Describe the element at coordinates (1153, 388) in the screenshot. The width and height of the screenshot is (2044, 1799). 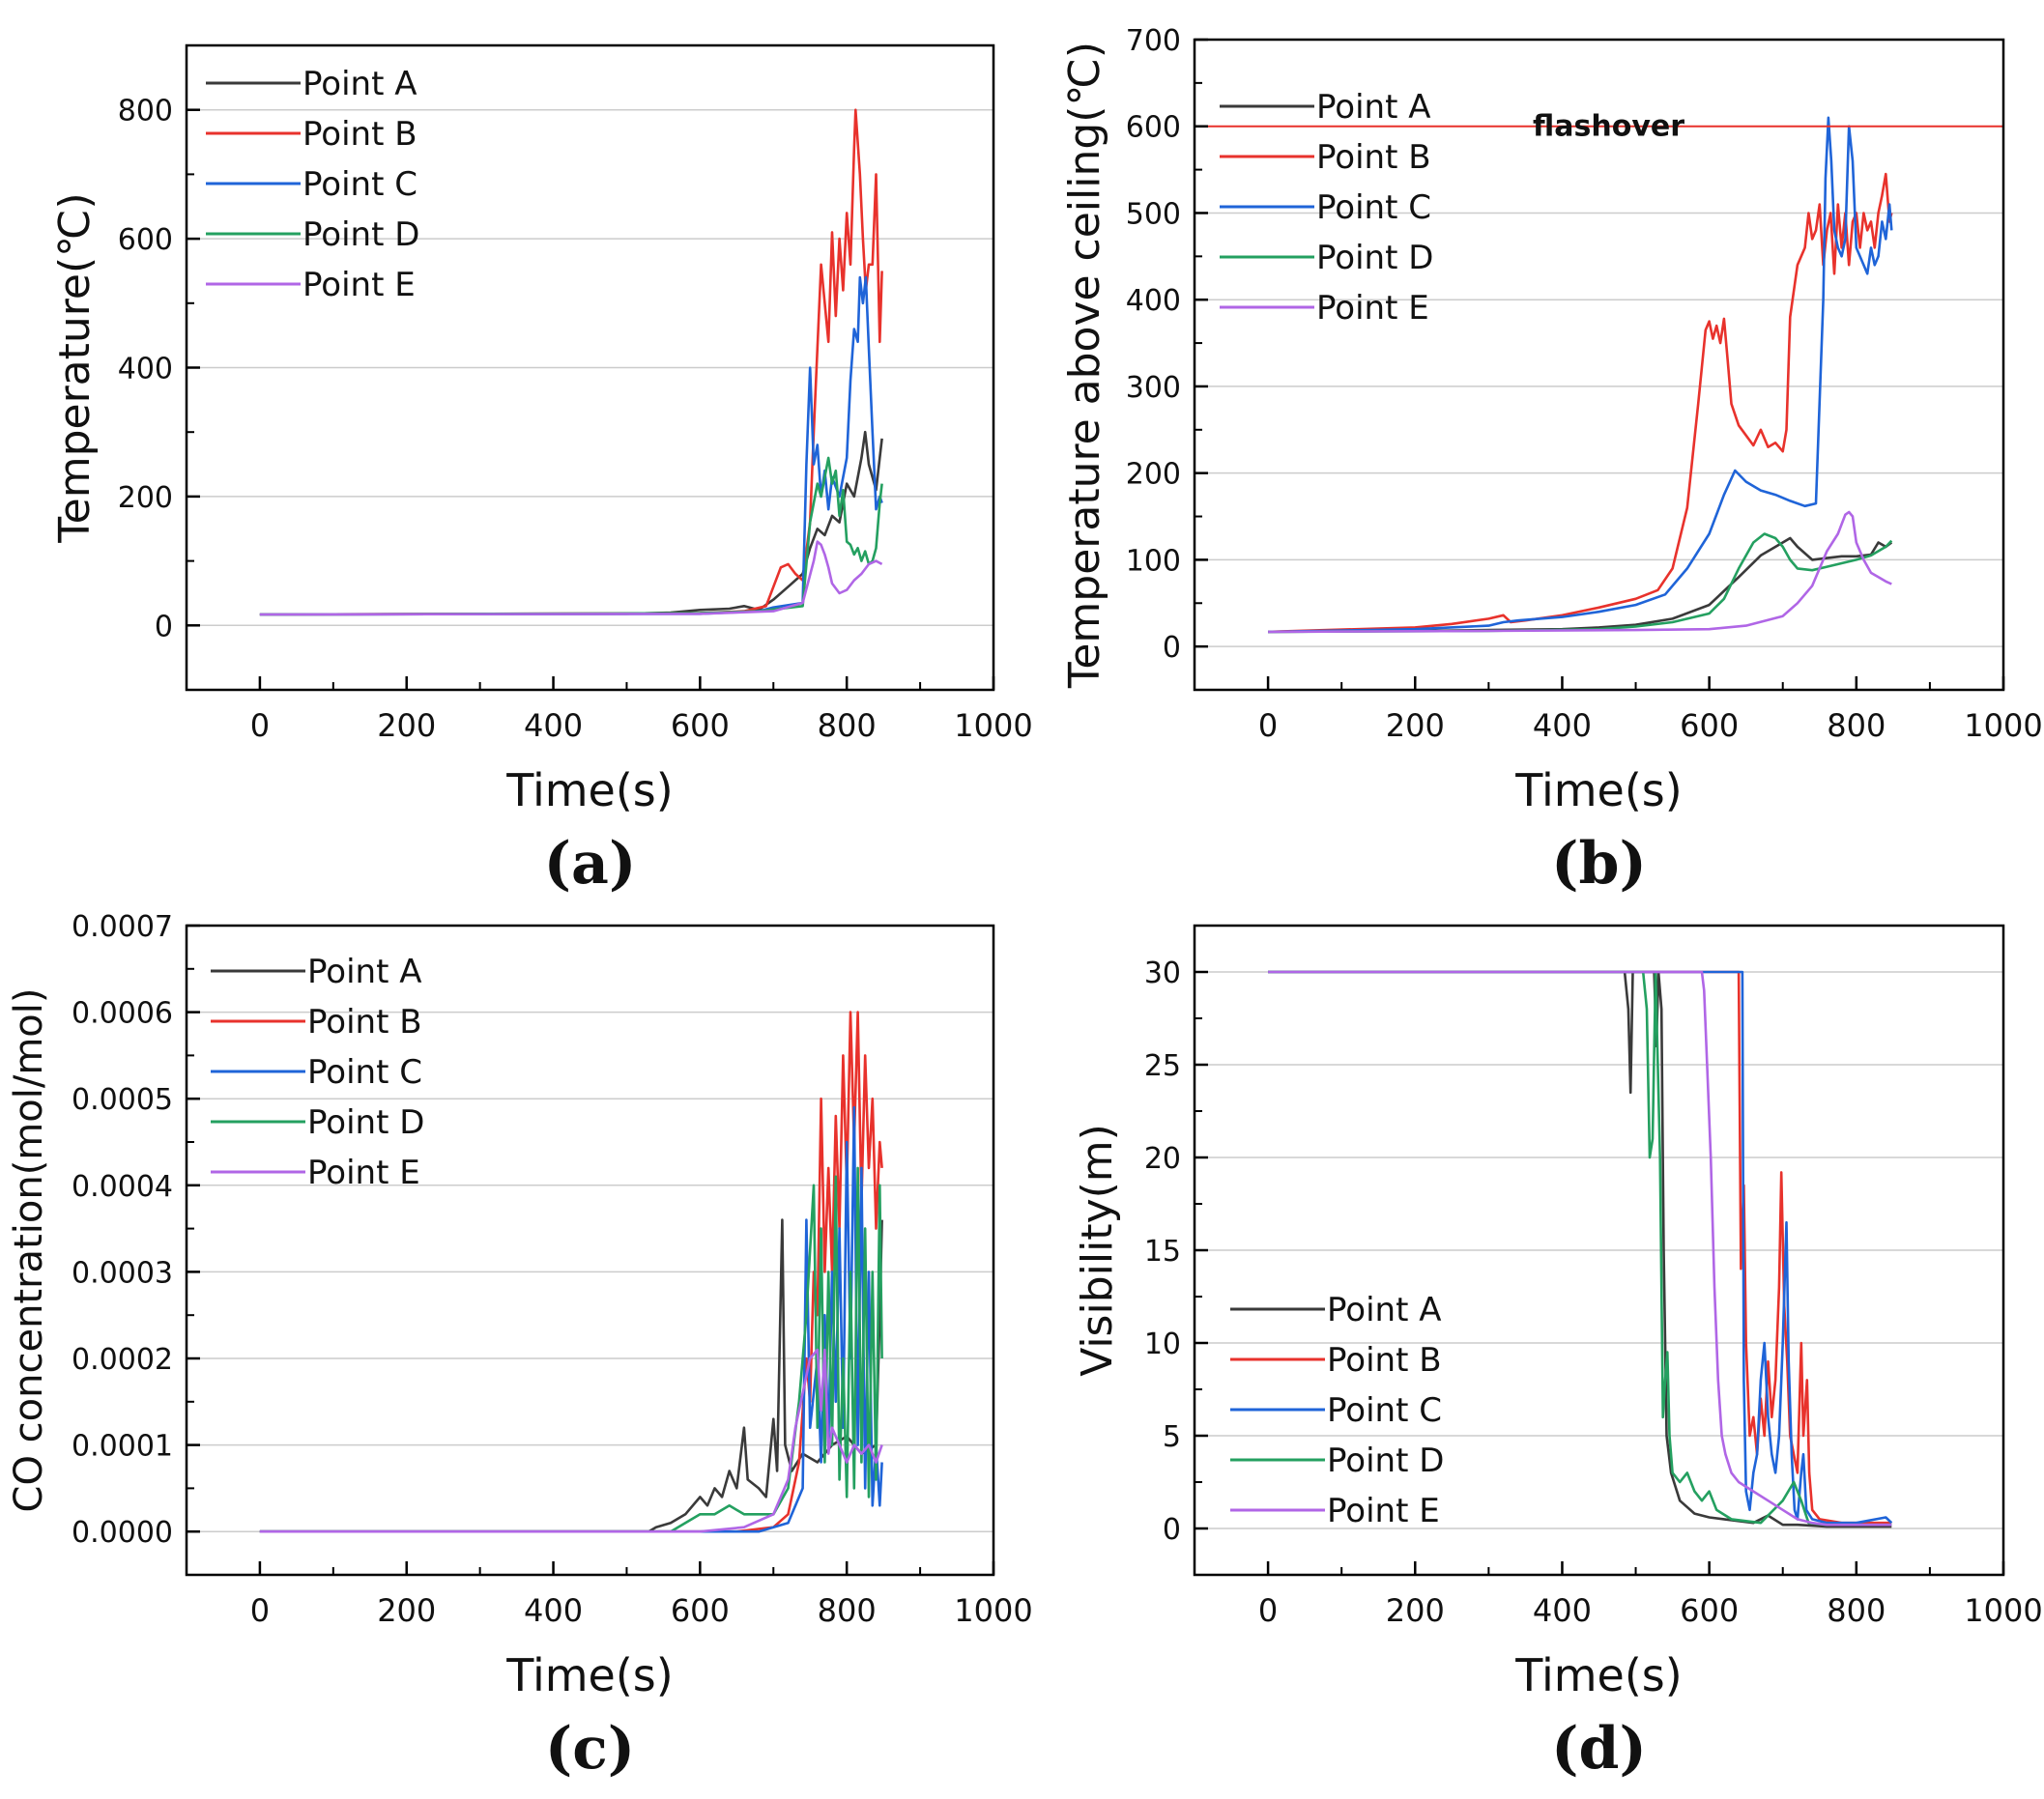
I see `y-tick-label: 300` at that location.